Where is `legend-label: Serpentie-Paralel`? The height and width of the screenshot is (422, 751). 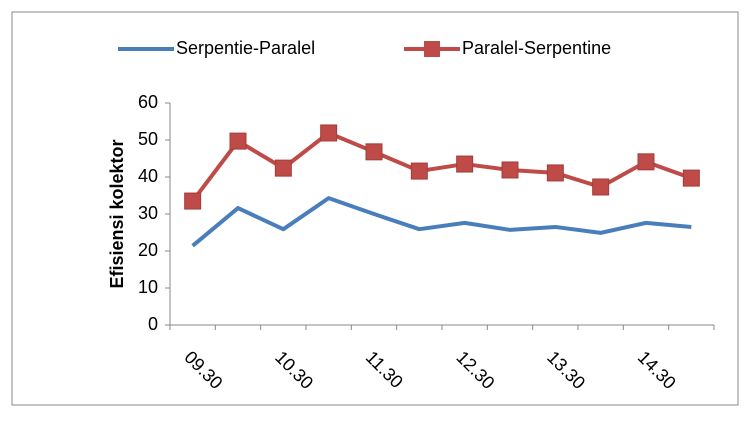
legend-label: Serpentie-Paralel is located at coordinates (245, 48).